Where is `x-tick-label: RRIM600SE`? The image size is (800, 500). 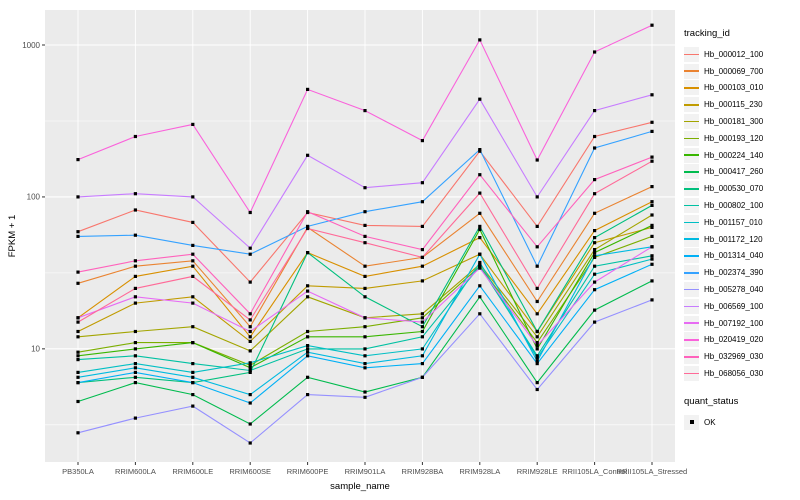
x-tick-label: RRIM600SE is located at coordinates (250, 471).